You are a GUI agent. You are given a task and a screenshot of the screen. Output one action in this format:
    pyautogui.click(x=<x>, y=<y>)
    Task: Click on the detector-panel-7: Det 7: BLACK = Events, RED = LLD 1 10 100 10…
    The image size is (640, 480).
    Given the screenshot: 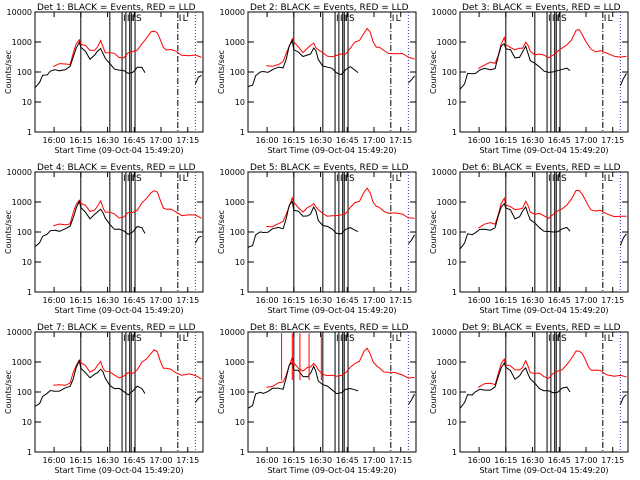 What is the action you would take?
    pyautogui.click(x=104, y=399)
    